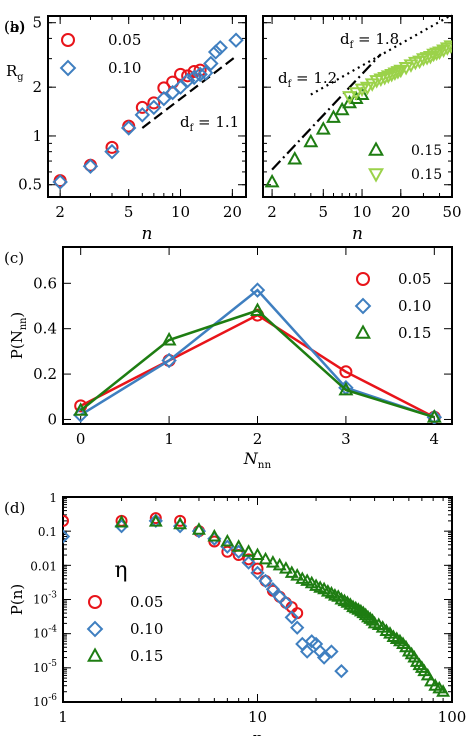  Describe the element at coordinates (43, 566) in the screenshot. I see `y-tick-label: 0.01` at that location.